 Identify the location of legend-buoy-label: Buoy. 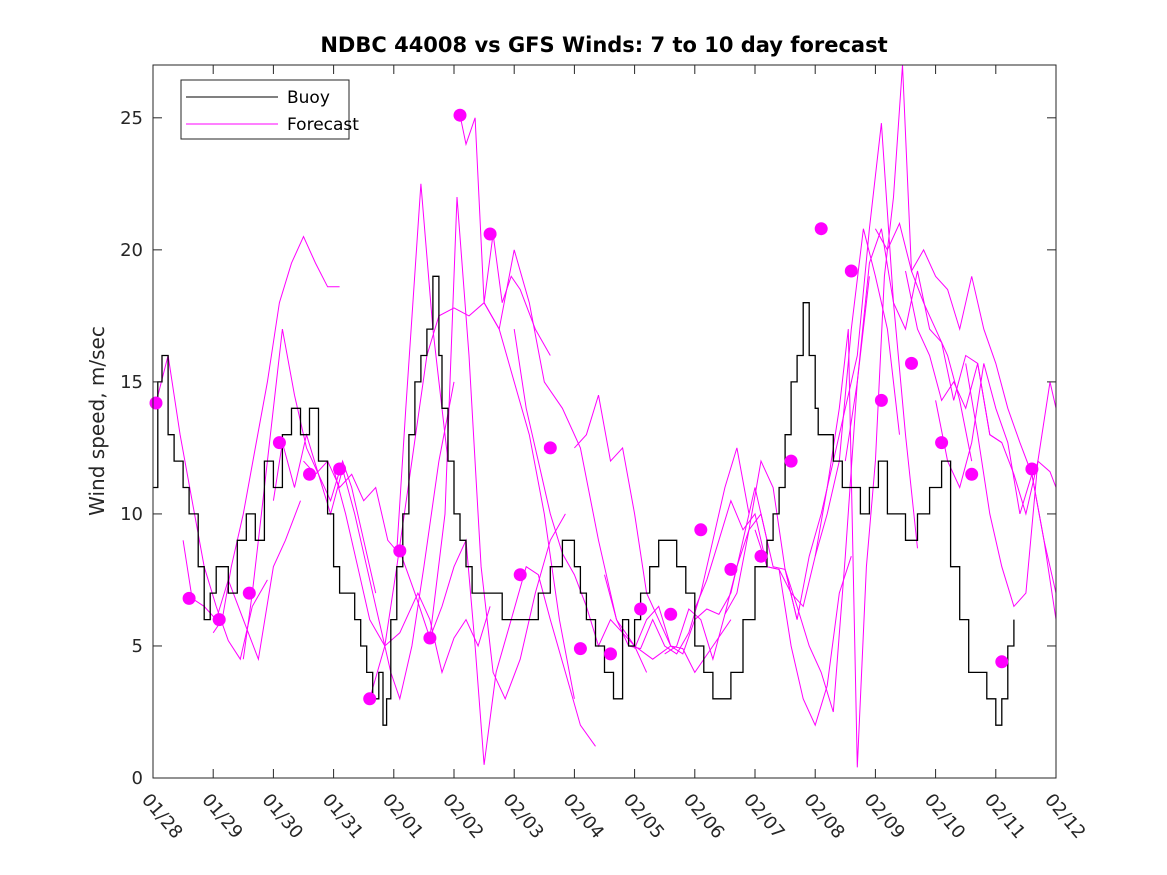
(308, 98).